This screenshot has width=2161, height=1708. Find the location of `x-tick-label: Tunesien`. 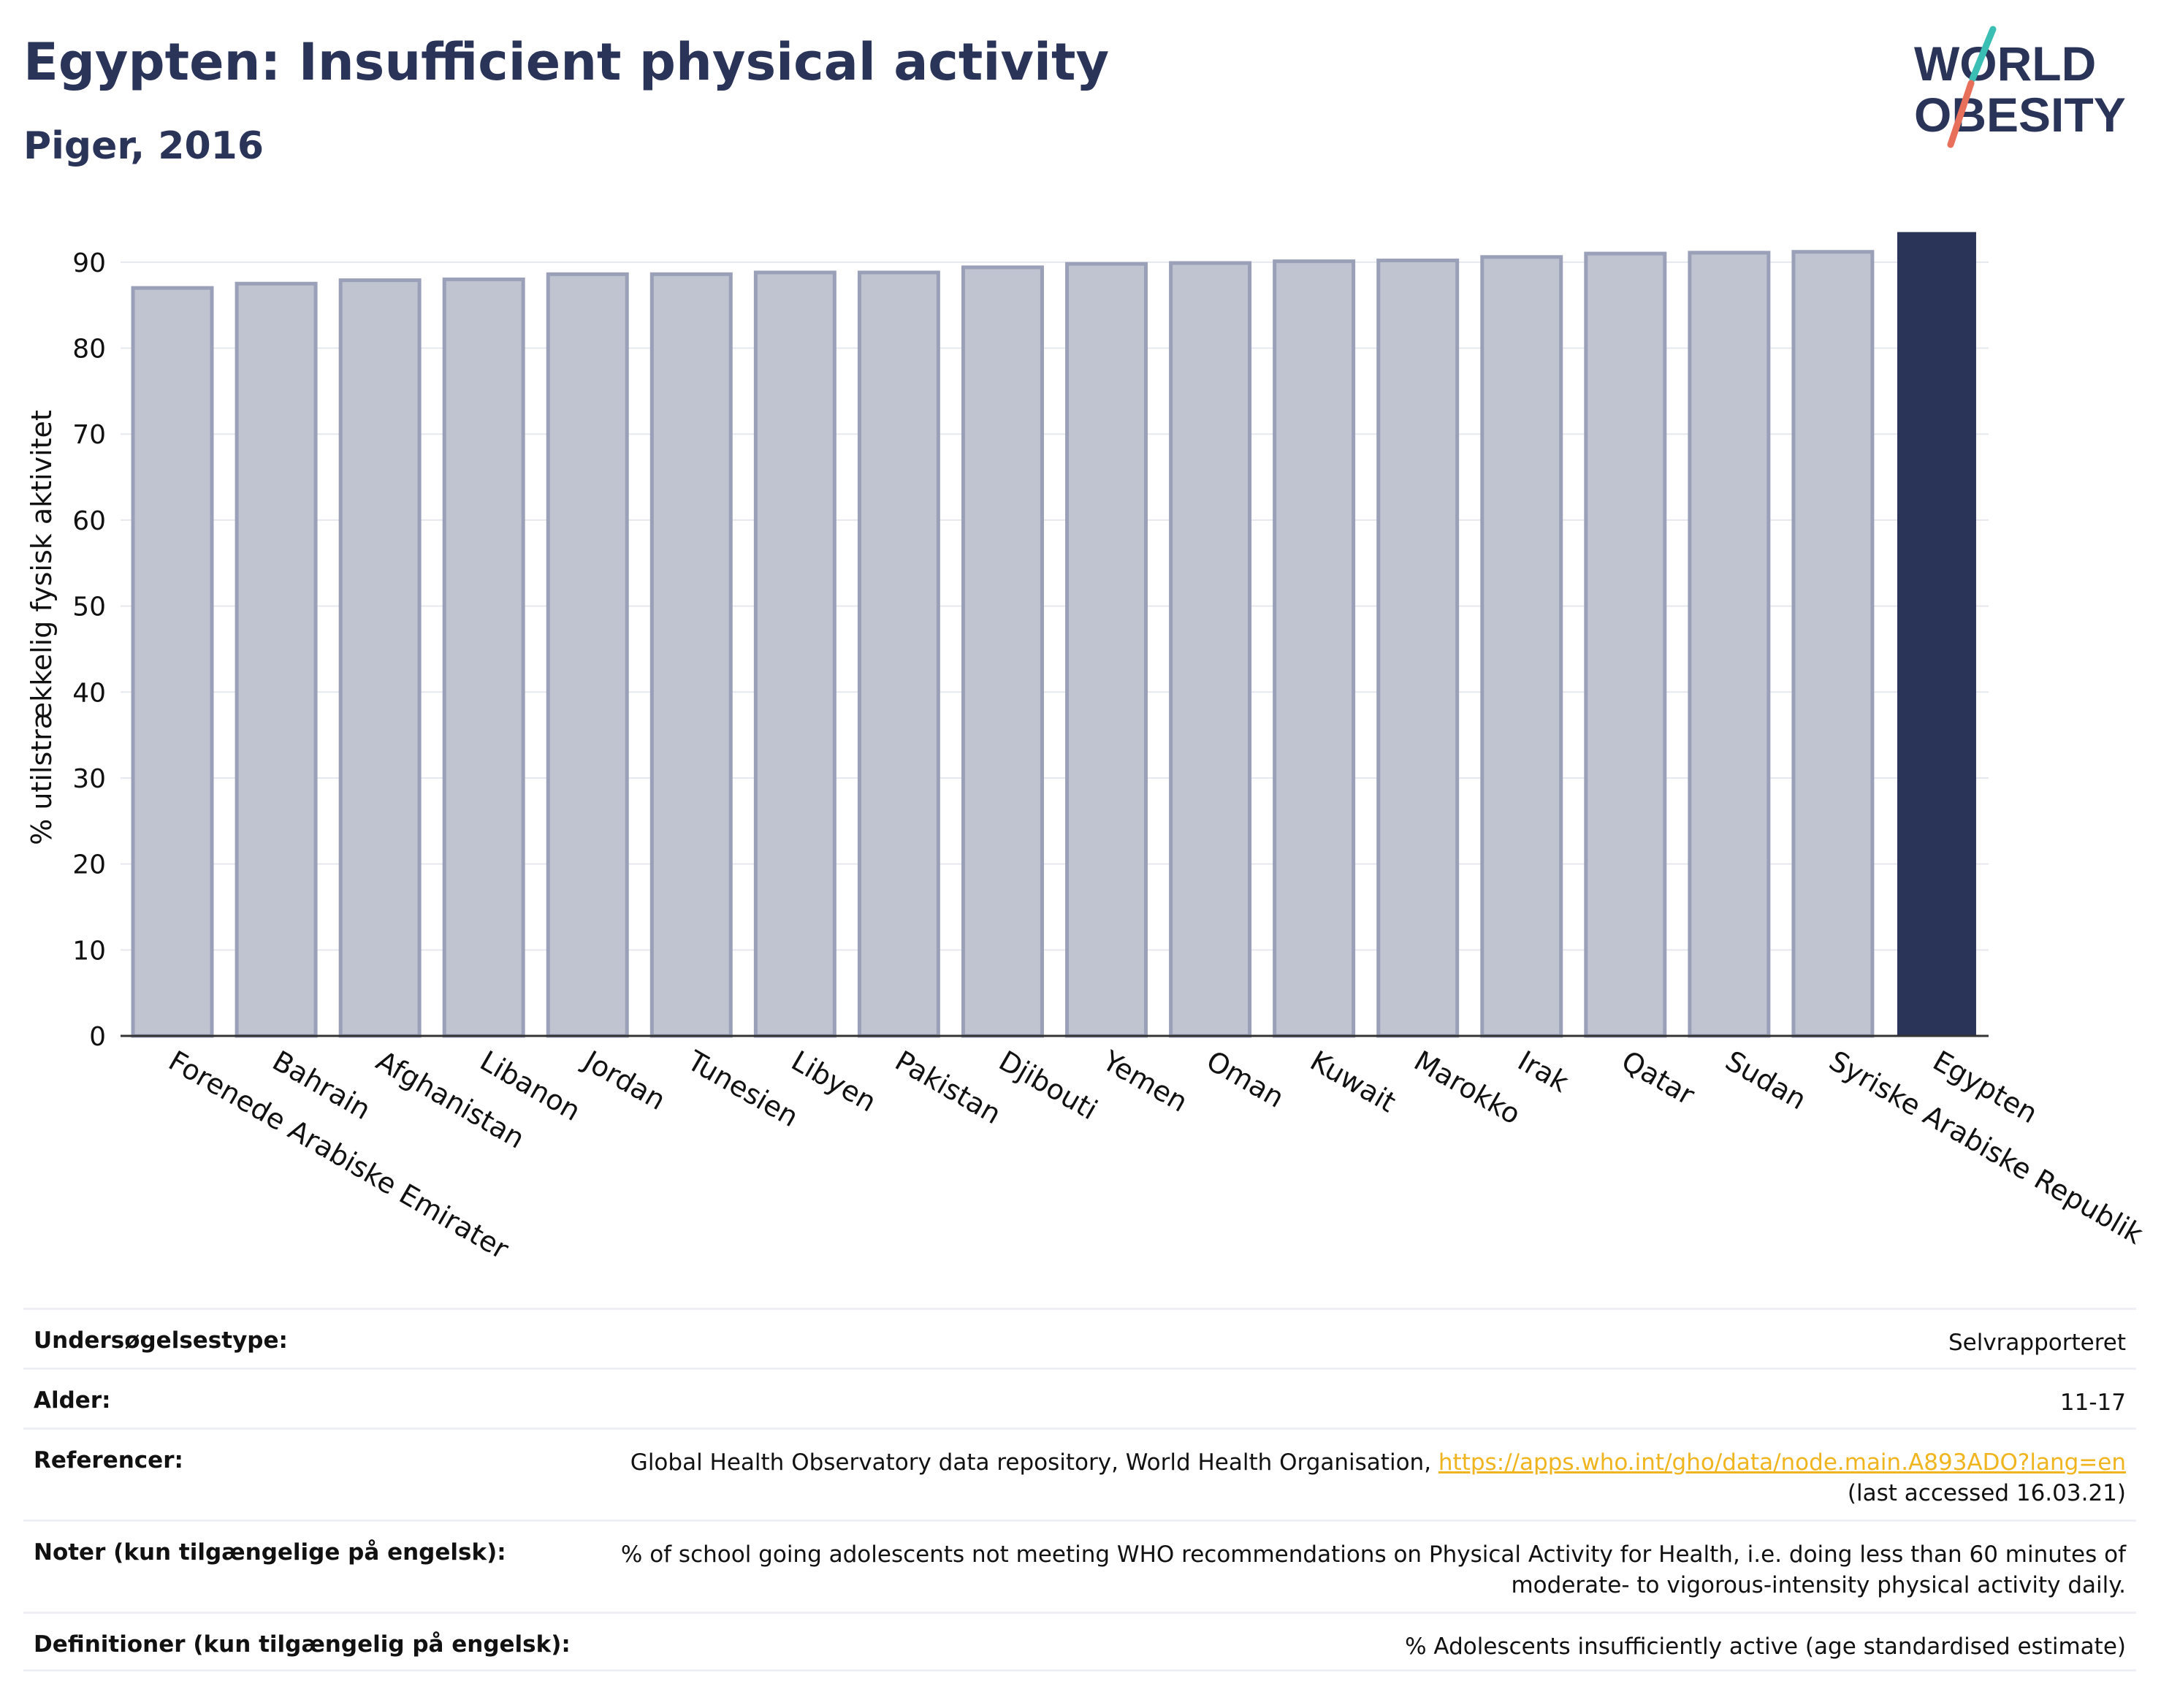

x-tick-label: Tunesien is located at coordinates (743, 1088).